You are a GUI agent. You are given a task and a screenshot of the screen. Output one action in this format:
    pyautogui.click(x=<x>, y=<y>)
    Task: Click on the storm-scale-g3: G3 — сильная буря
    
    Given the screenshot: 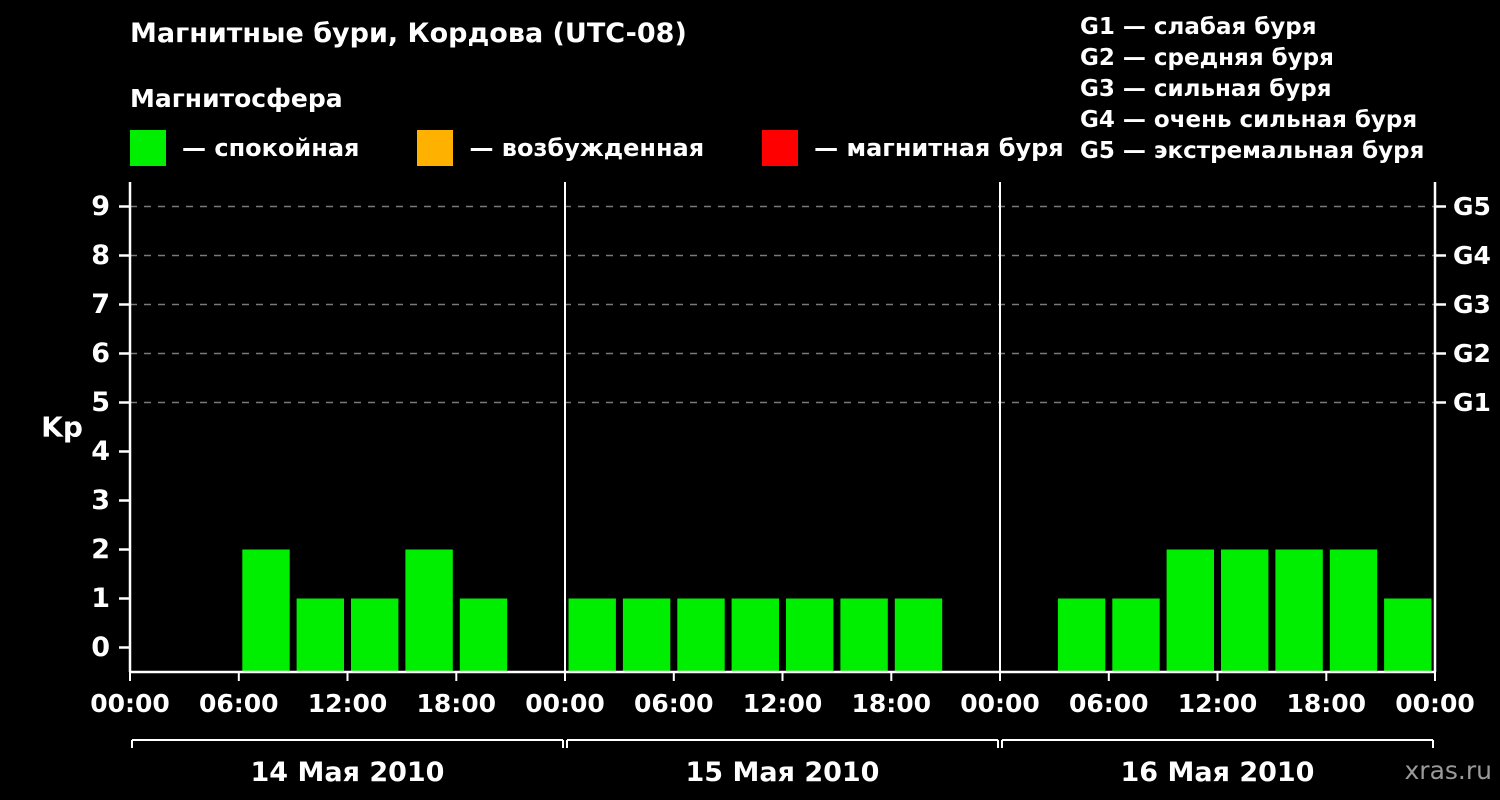 What is the action you would take?
    pyautogui.click(x=1206, y=89)
    